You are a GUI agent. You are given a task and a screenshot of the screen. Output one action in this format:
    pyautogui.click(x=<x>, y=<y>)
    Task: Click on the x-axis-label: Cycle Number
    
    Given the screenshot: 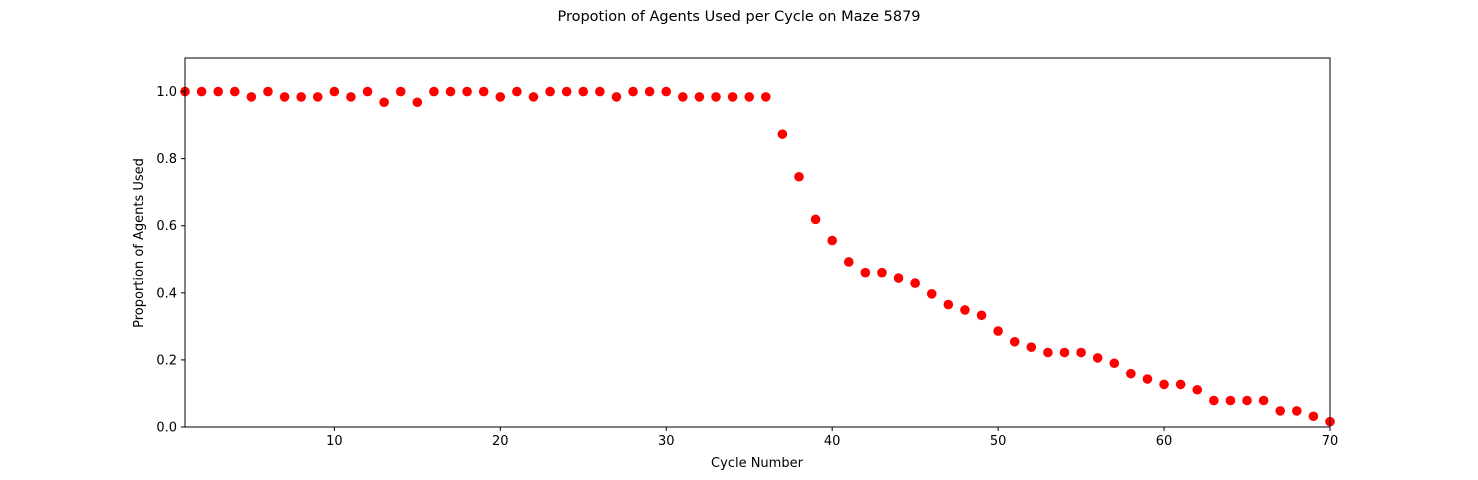 What is the action you would take?
    pyautogui.click(x=757, y=463)
    